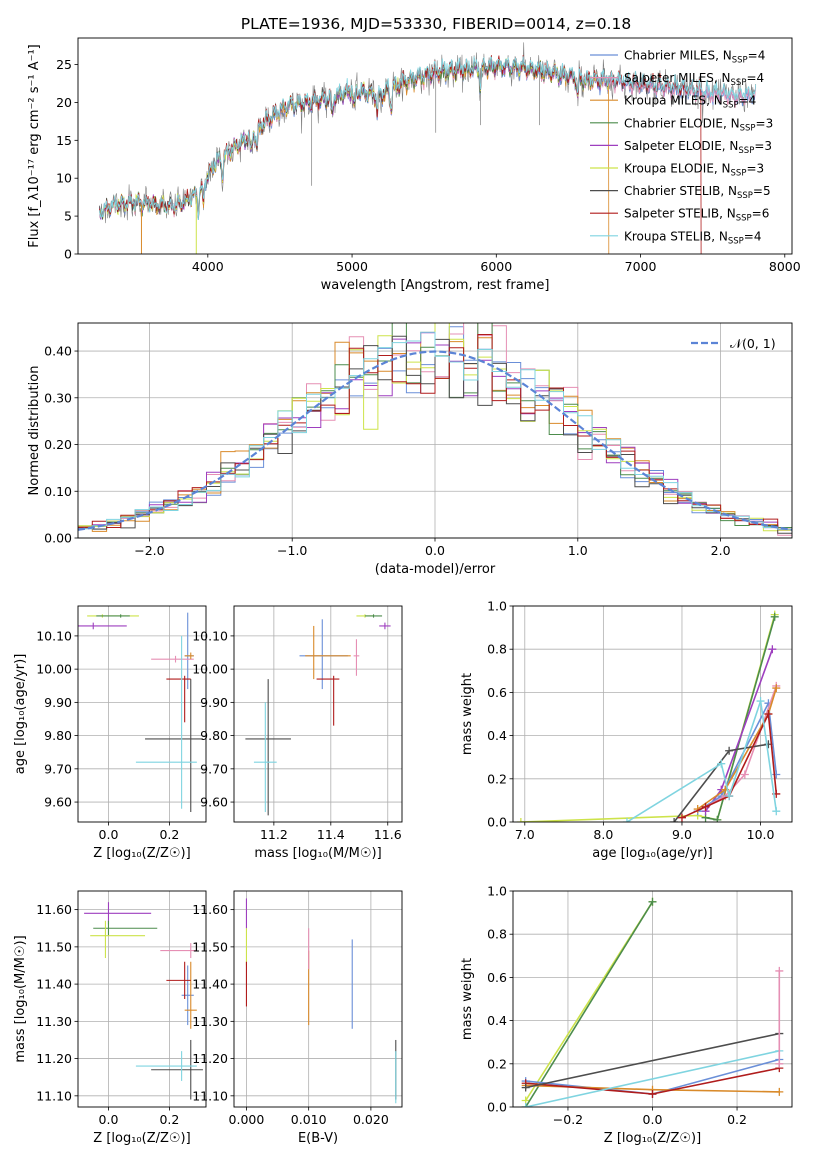 The image size is (819, 1170). Describe the element at coordinates (761, 834) in the screenshot. I see `x-tick-label: 10.0` at that location.